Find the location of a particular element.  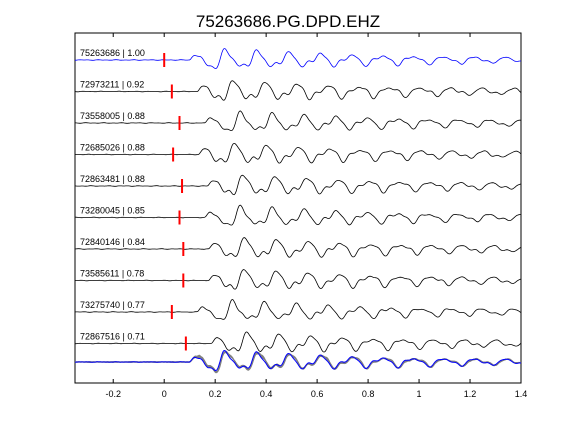

trace-label: 72973211 | 0.92 is located at coordinates (112, 85).